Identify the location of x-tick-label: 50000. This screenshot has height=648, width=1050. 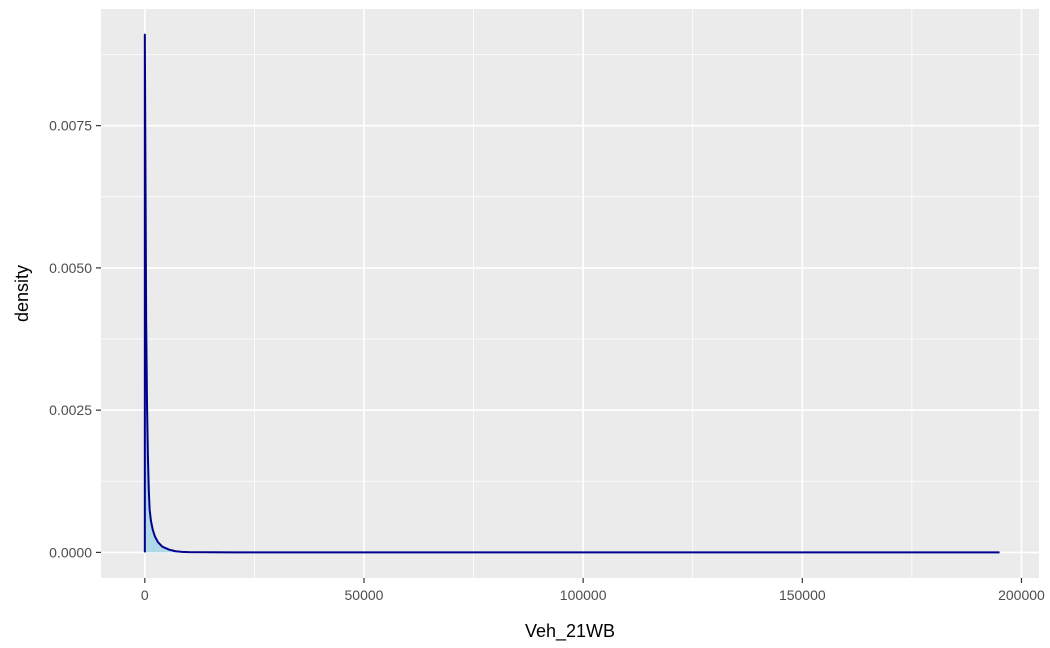
(364, 595).